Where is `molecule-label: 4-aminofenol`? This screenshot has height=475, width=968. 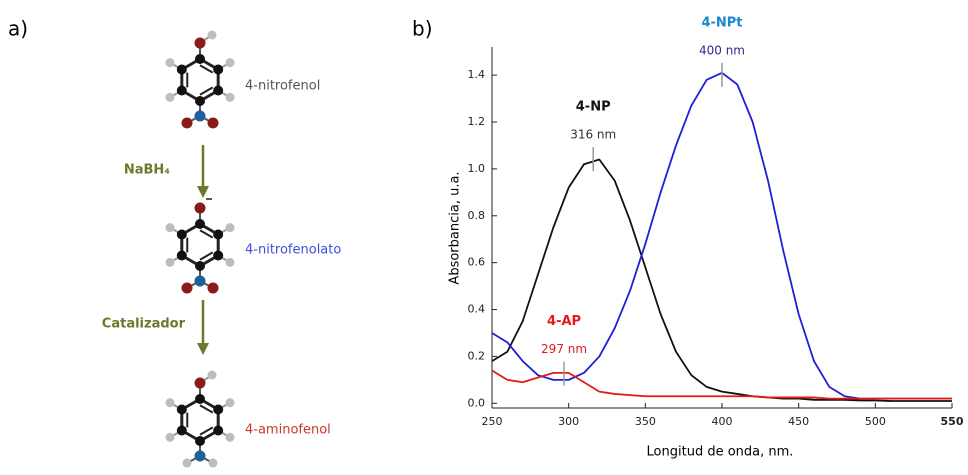 molecule-label: 4-aminofenol is located at coordinates (288, 430).